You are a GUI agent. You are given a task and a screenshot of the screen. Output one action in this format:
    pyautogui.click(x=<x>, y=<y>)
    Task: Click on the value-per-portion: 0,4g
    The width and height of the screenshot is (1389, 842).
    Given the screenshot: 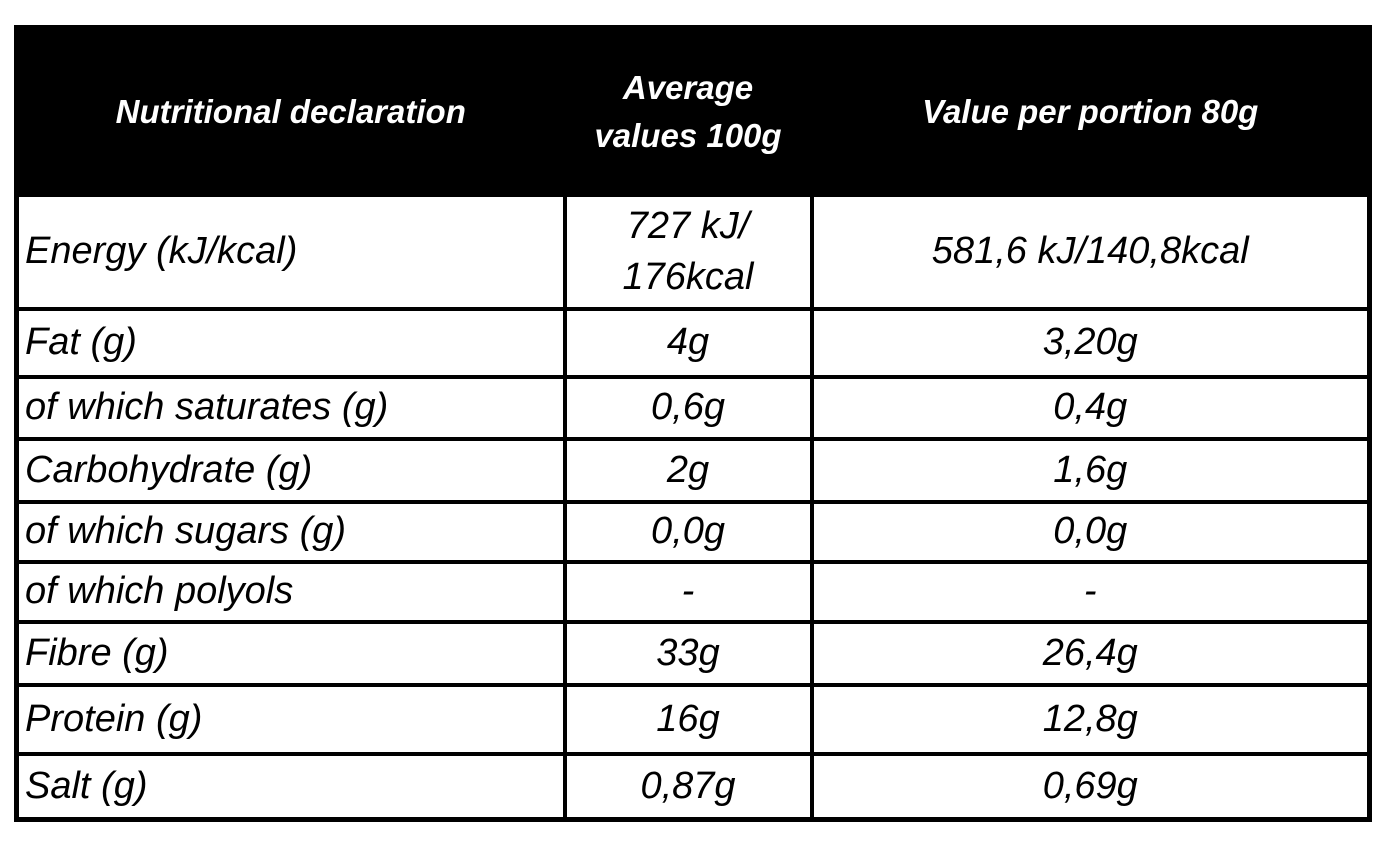 What is the action you would take?
    pyautogui.click(x=1090, y=408)
    